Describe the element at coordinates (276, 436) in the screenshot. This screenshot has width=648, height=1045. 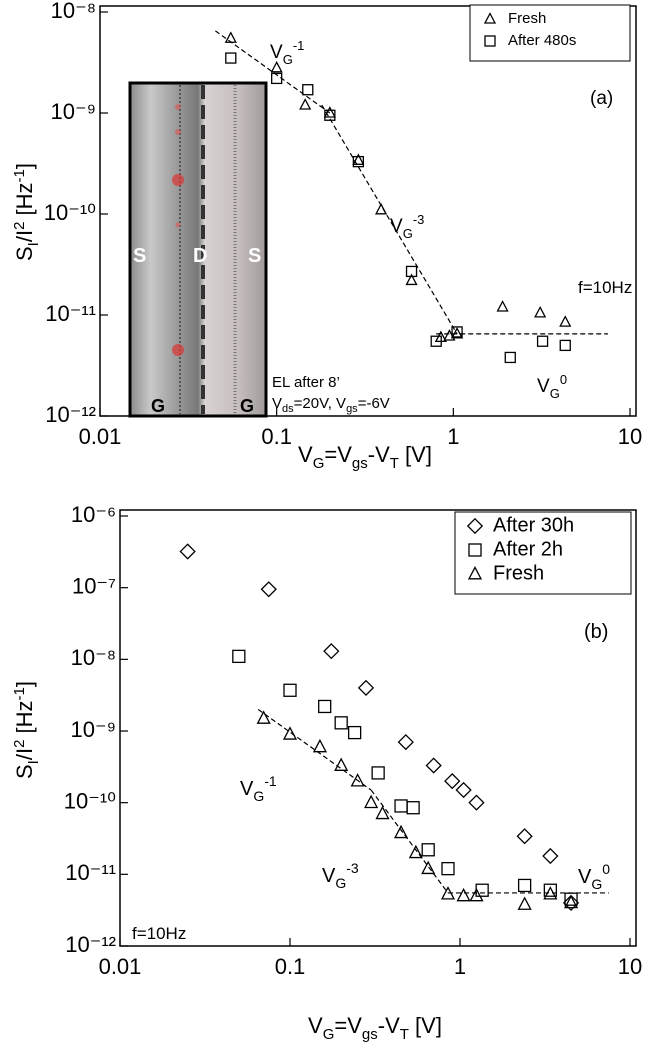
I see `x-tick-label: 0.1` at that location.